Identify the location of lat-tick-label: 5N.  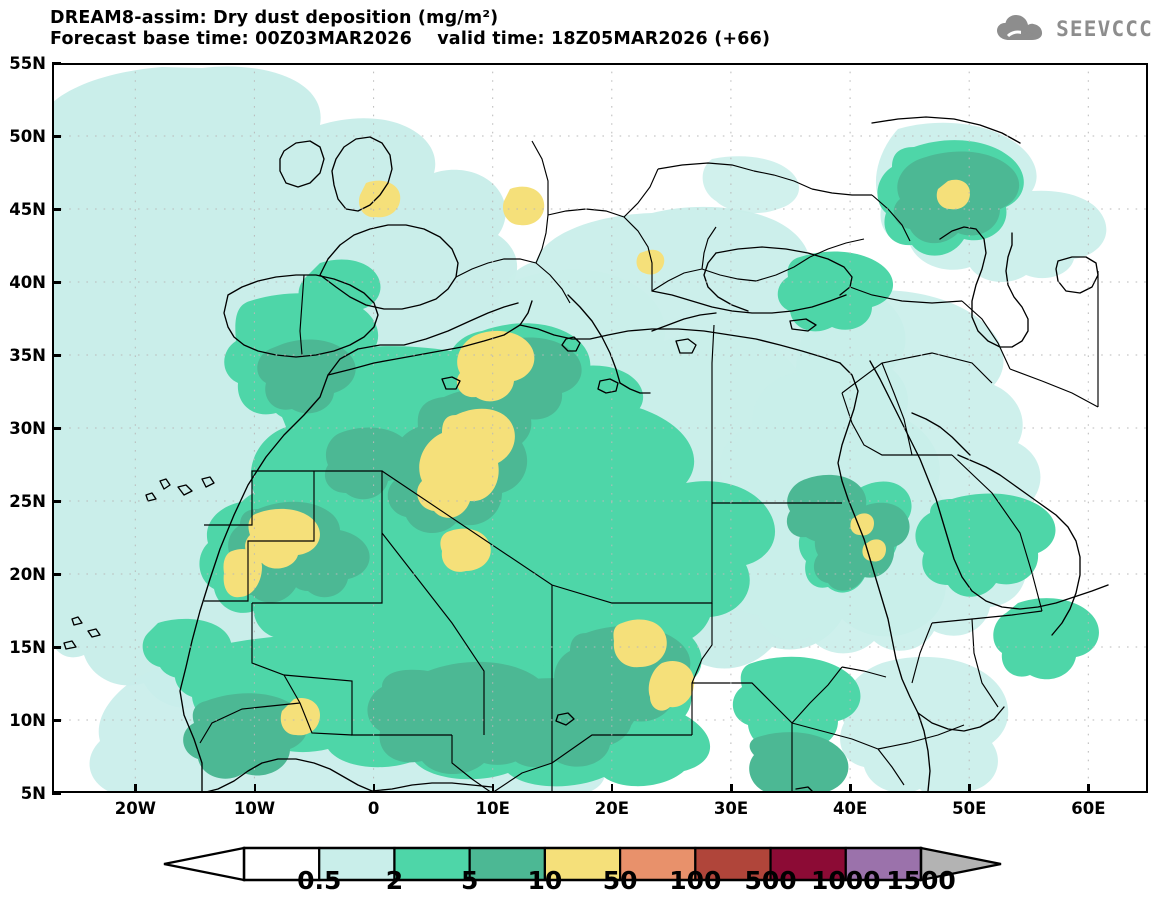
(33, 793).